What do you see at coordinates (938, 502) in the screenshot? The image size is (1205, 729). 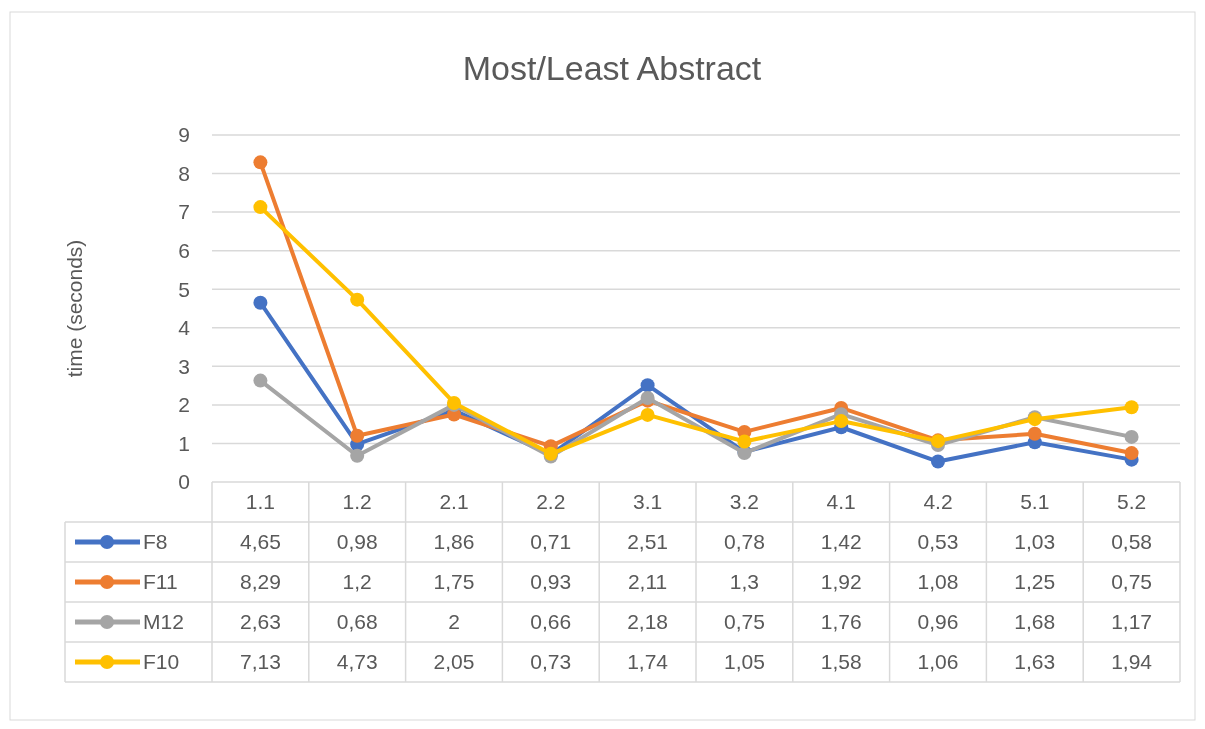 I see `x-tick-label: 4.2` at bounding box center [938, 502].